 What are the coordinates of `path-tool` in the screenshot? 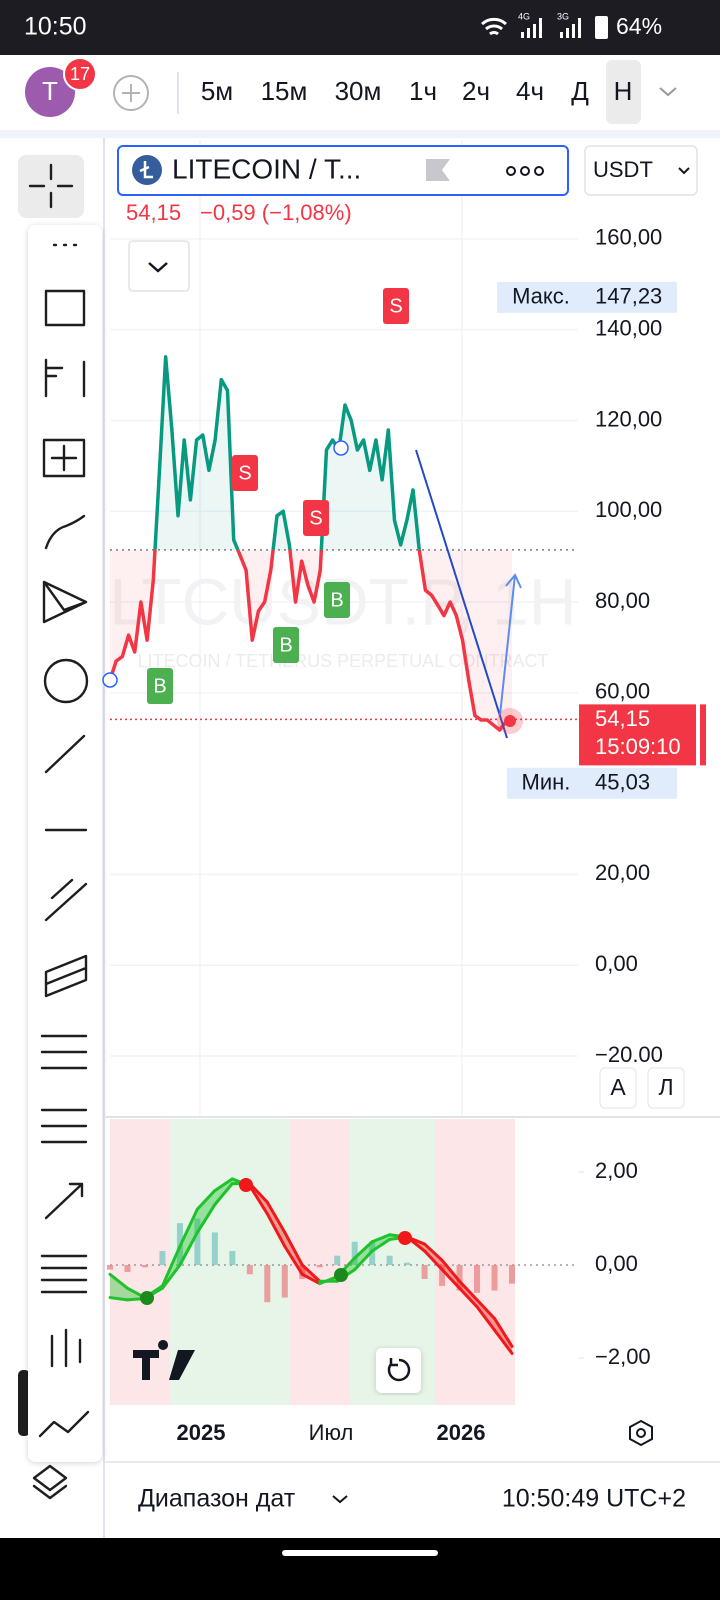 It's located at (65, 532).